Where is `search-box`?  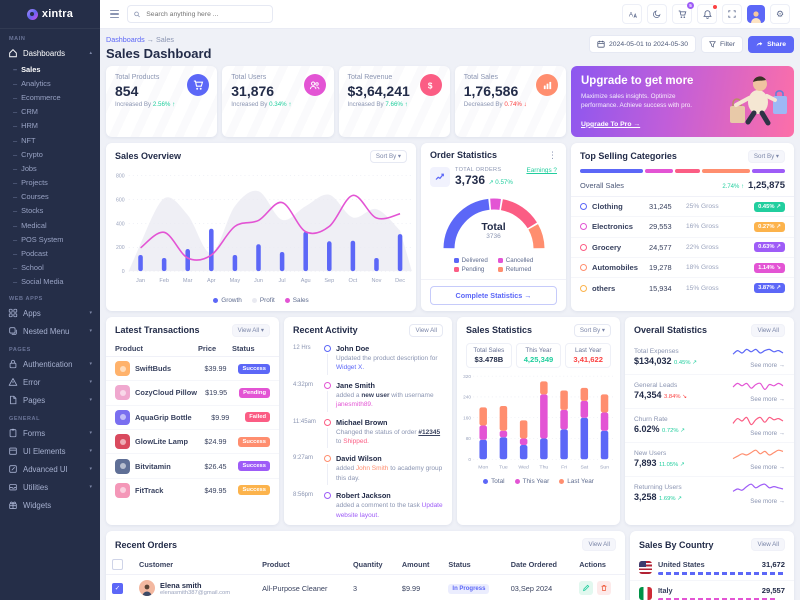 search-box is located at coordinates (200, 14).